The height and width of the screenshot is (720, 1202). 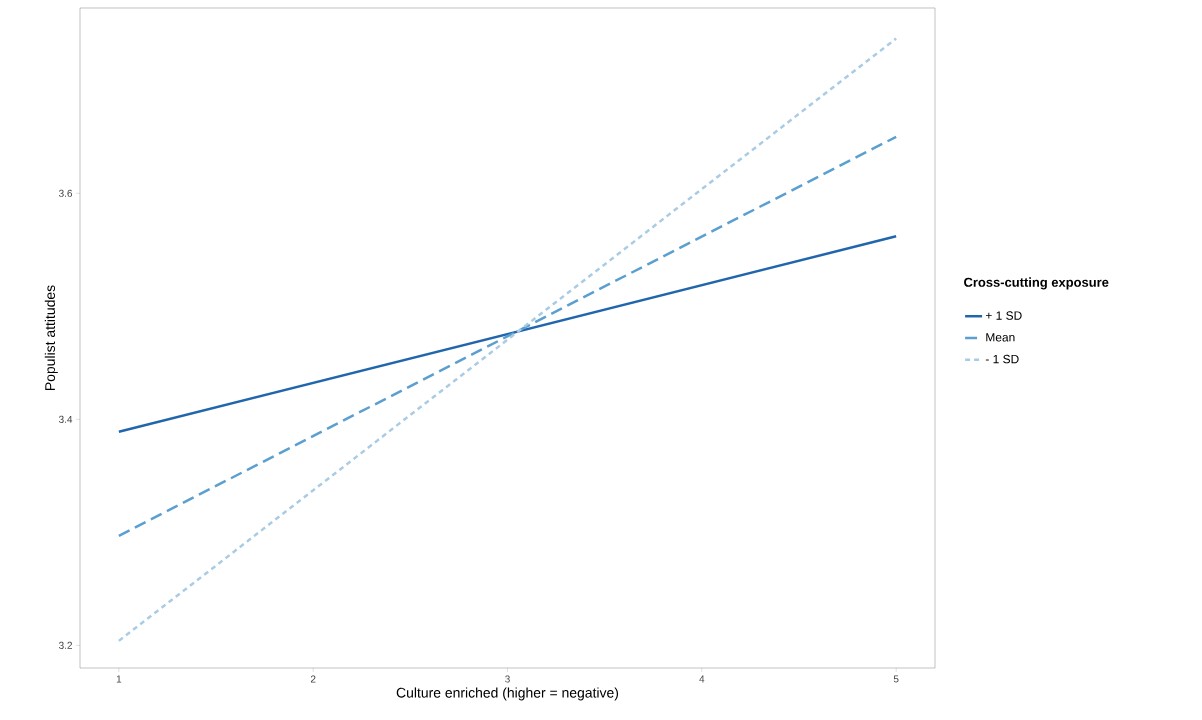 What do you see at coordinates (313, 679) in the screenshot?
I see `x-tick-label: 2` at bounding box center [313, 679].